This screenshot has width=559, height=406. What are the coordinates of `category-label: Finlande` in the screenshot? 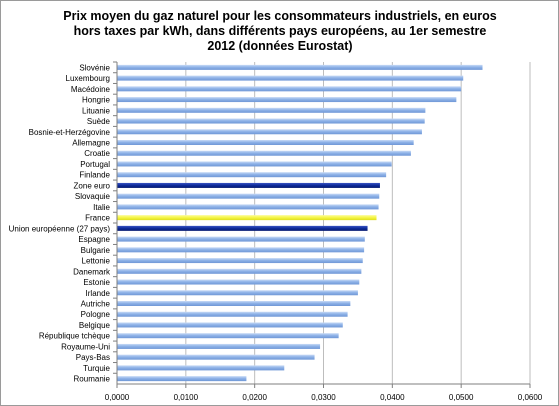 It's located at (94, 175).